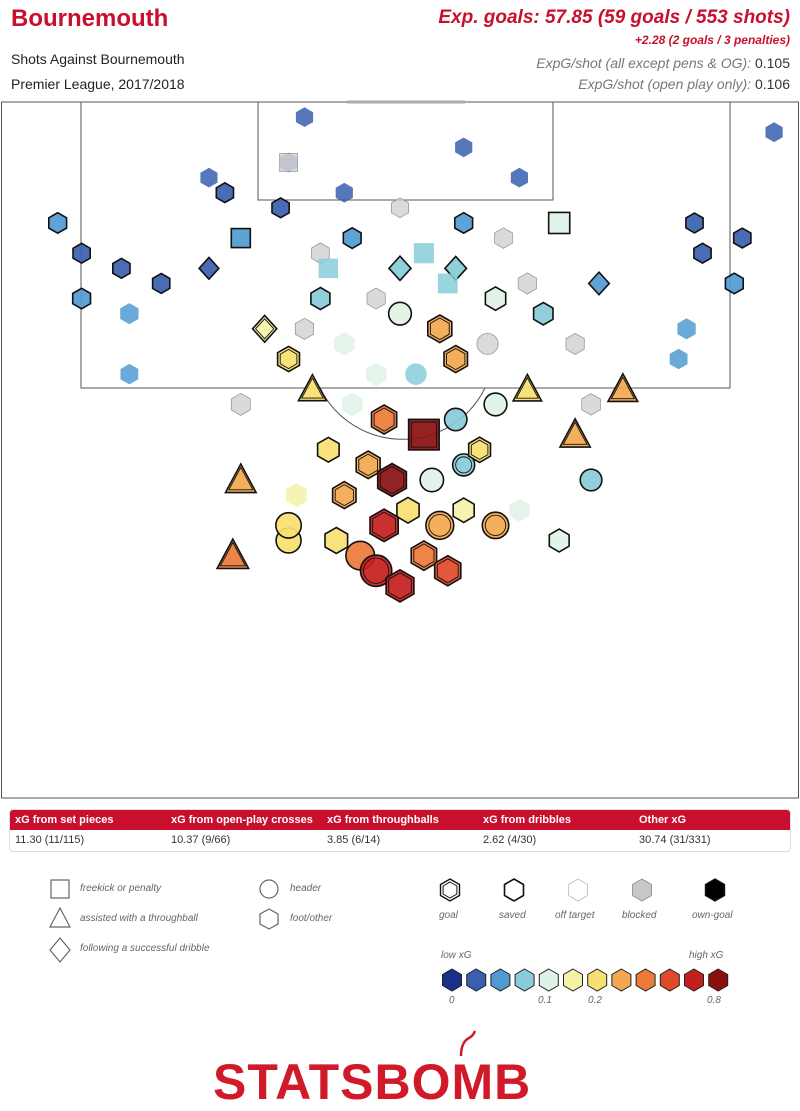 The image size is (800, 1111). Describe the element at coordinates (456, 955) in the screenshot. I see `scale-low-label: low xG` at that location.